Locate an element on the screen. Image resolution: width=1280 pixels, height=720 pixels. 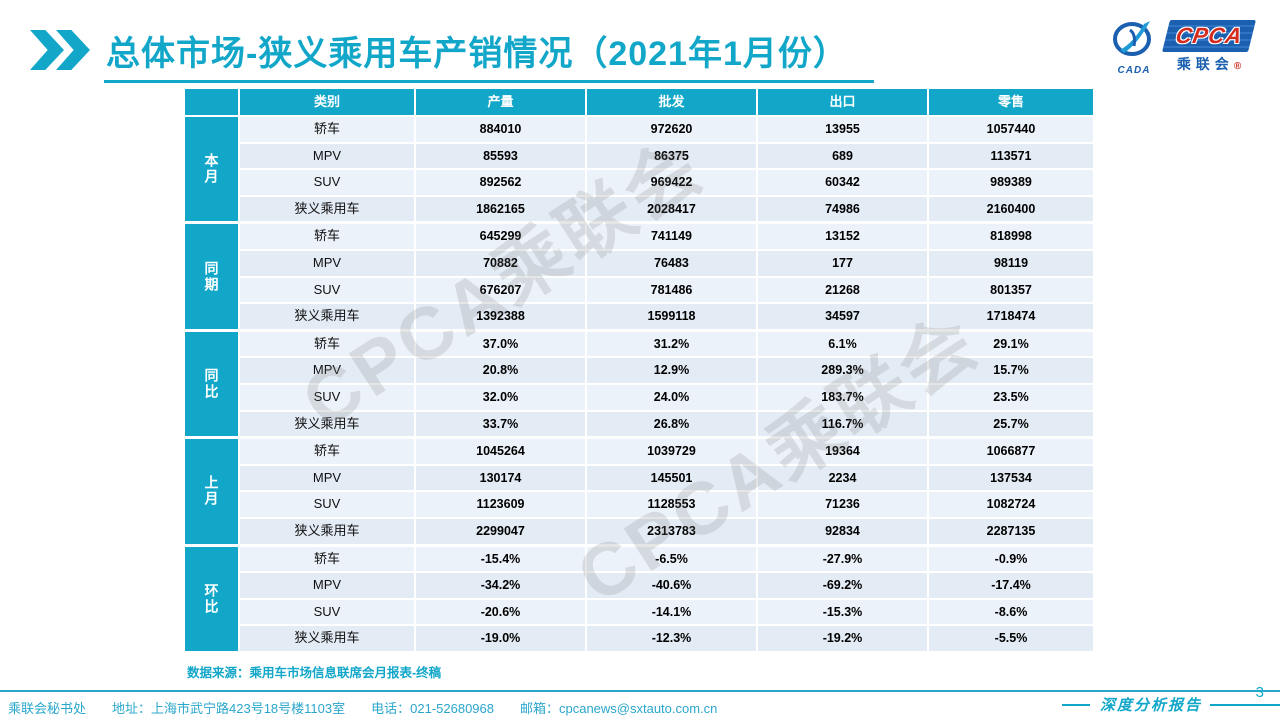
report-type-label: 深度分析报告 is located at coordinates (1150, 705).